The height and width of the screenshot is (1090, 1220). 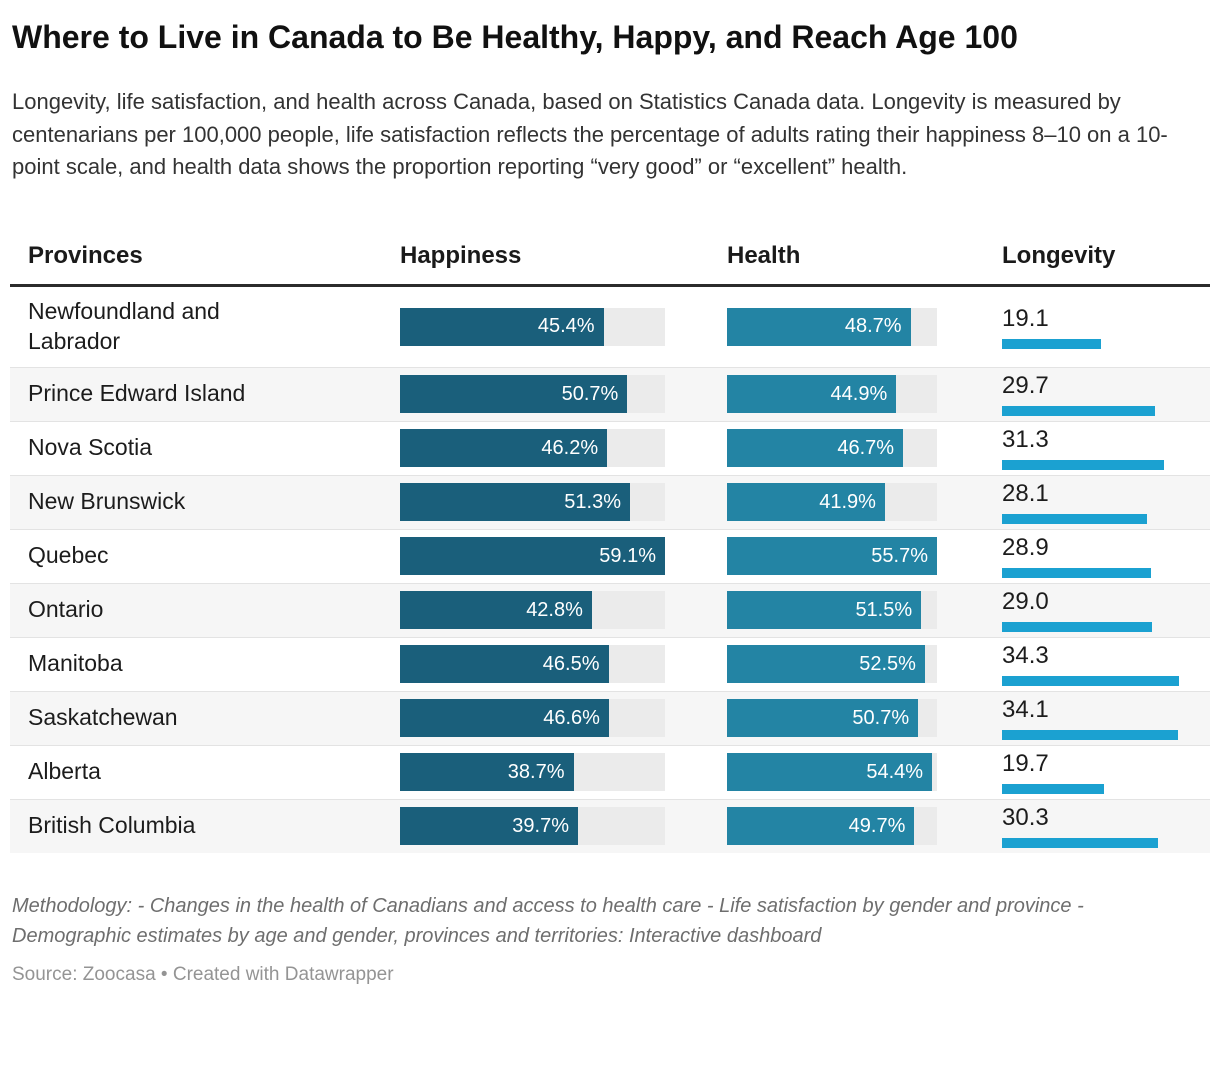 I want to click on health-cell: 50.7%, so click(x=825, y=718).